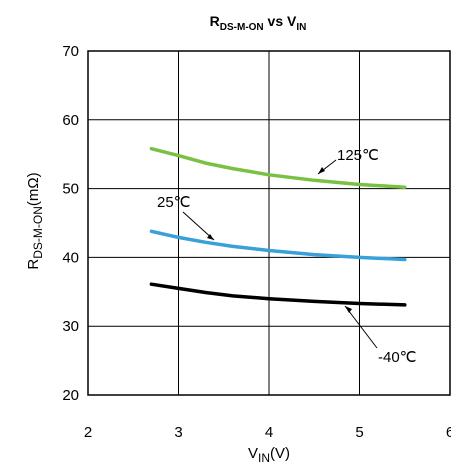 The height and width of the screenshot is (469, 451). What do you see at coordinates (253, 453) in the screenshot?
I see `x-axis-label-main: V` at bounding box center [253, 453].